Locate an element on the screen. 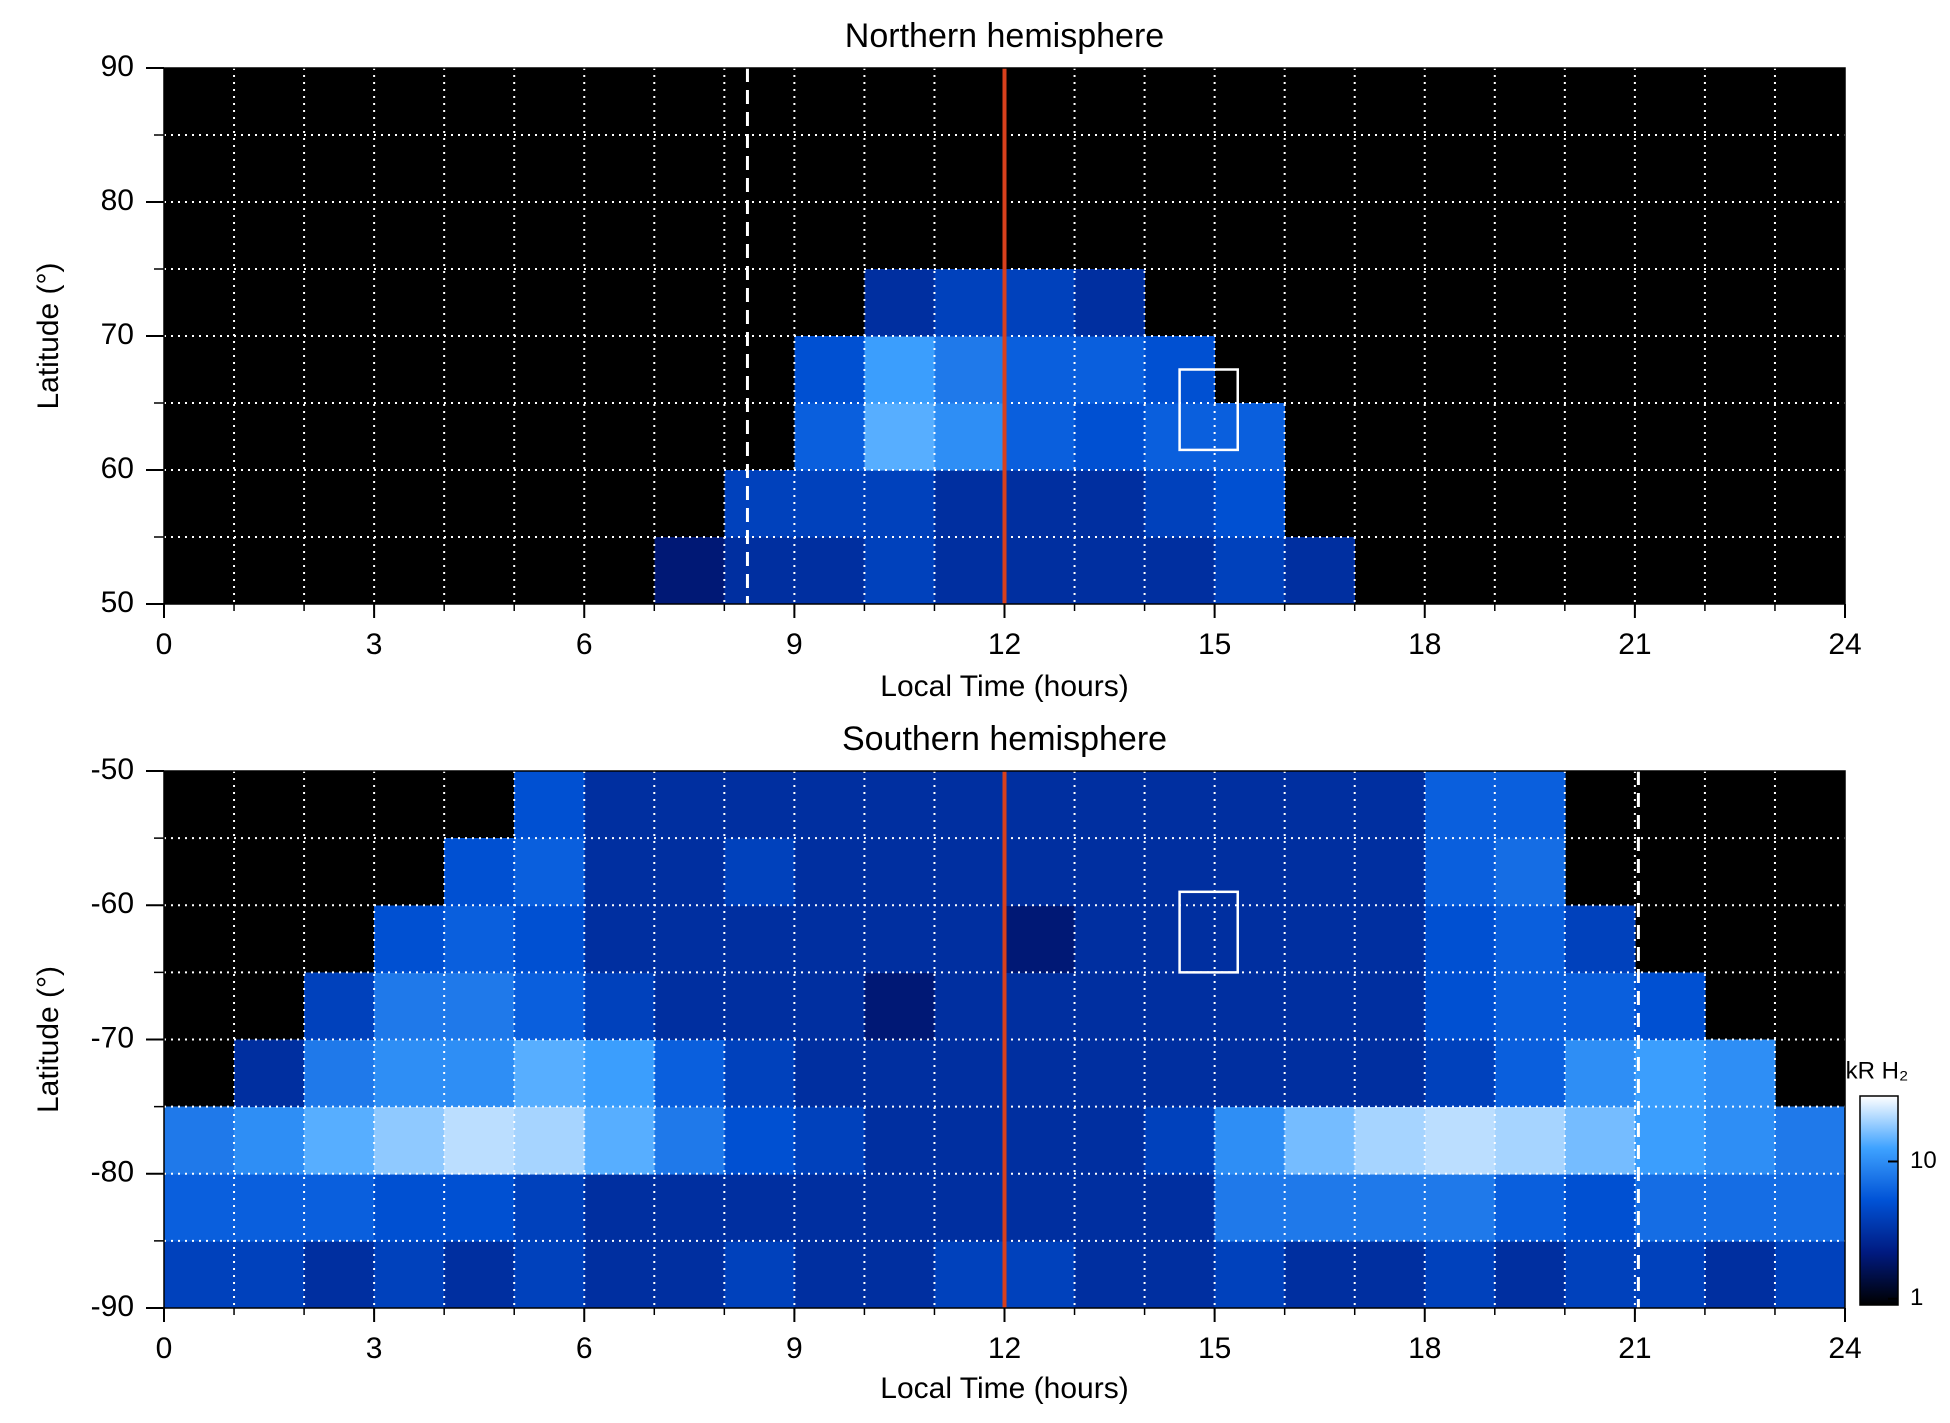  x-tick-label: 24 is located at coordinates (1844, 644).